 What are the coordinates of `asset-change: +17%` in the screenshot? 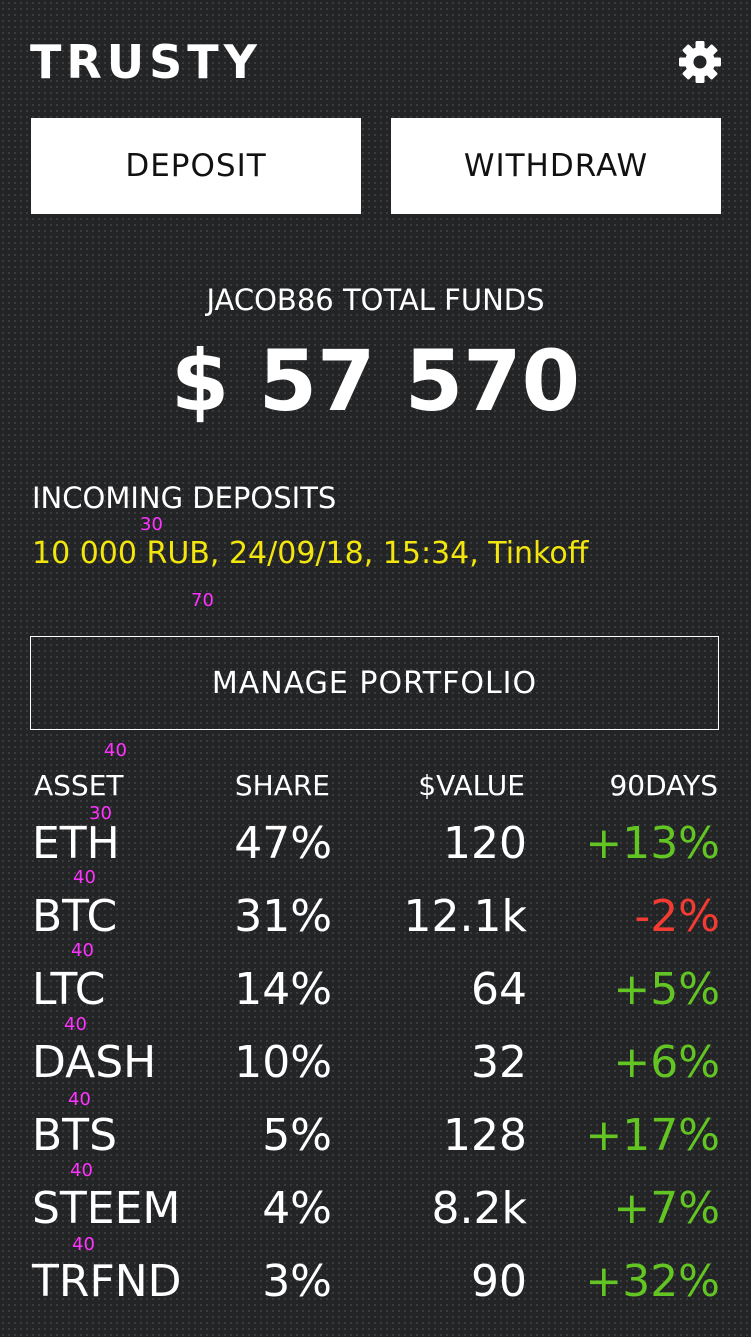 It's located at (652, 1135).